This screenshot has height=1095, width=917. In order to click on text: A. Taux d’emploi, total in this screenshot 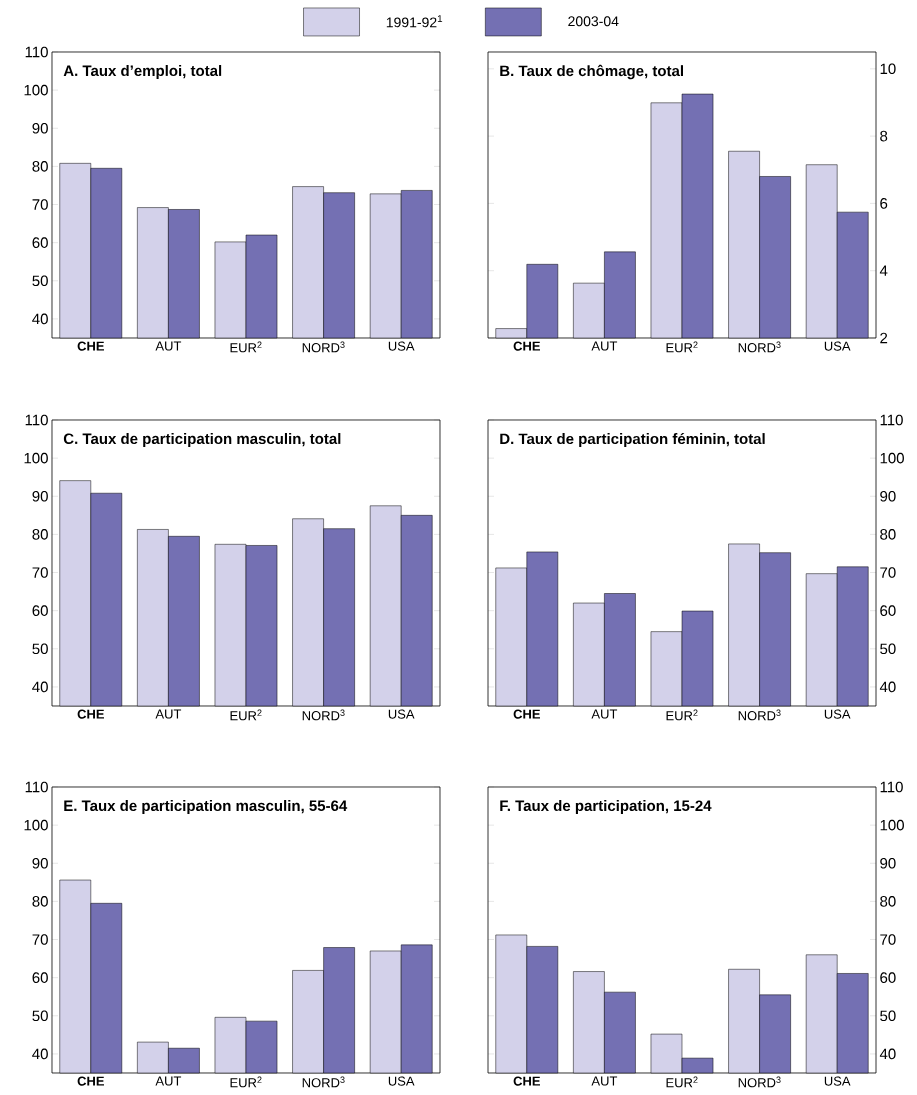, I will do `click(142, 72)`.